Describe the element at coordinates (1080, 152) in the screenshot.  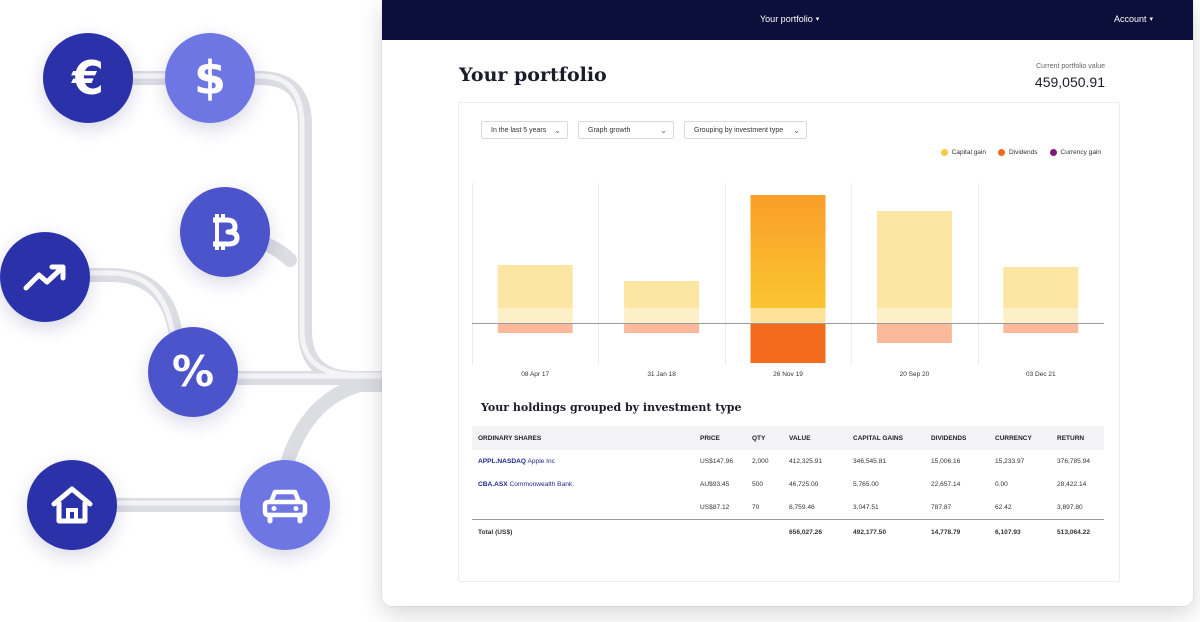
I see `legend-label: Currency gain` at that location.